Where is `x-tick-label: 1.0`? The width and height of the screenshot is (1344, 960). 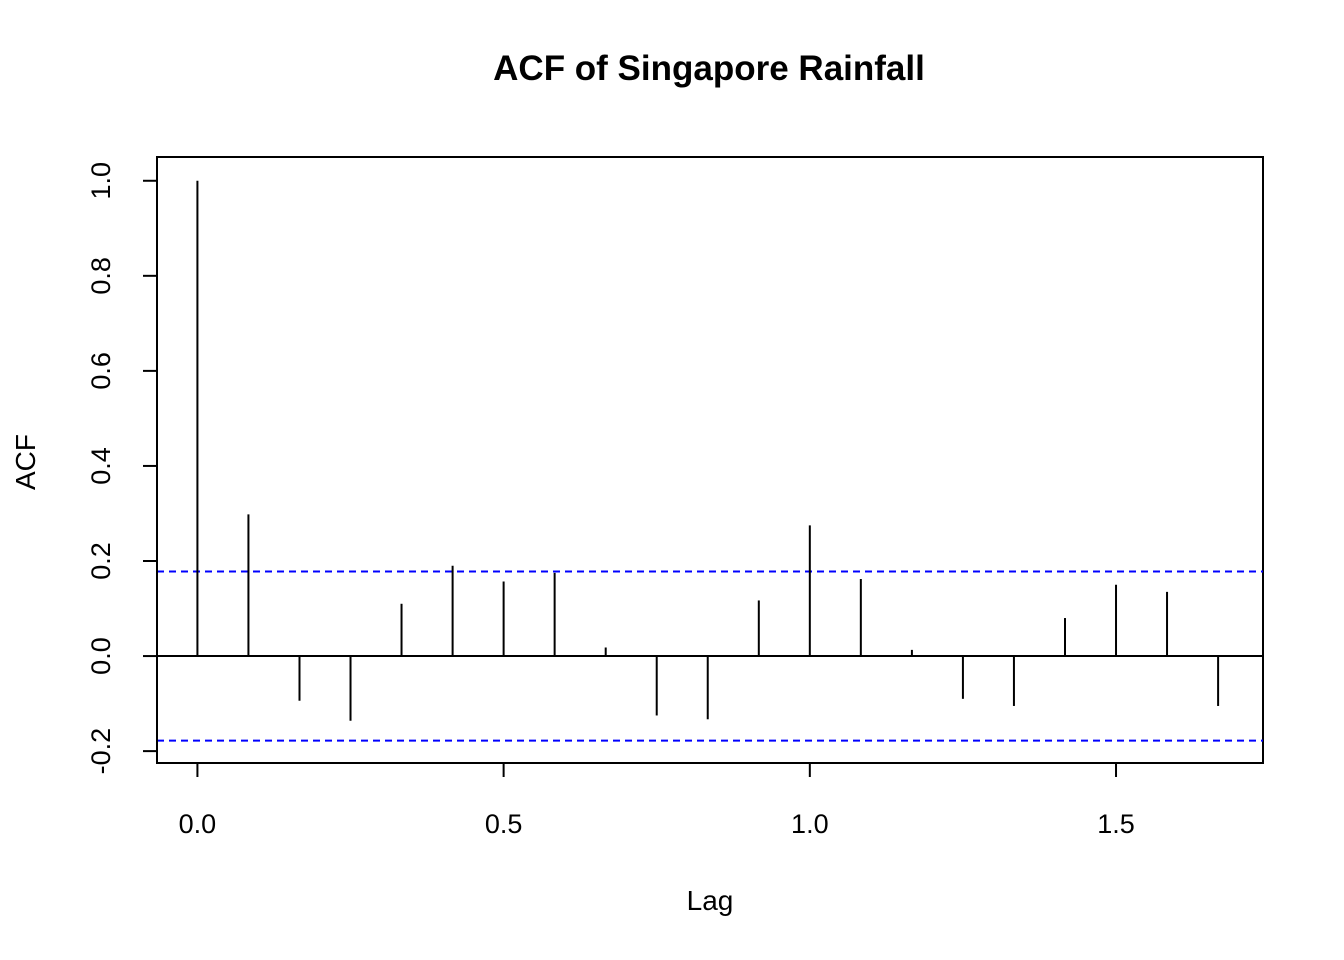 x-tick-label: 1.0 is located at coordinates (810, 824).